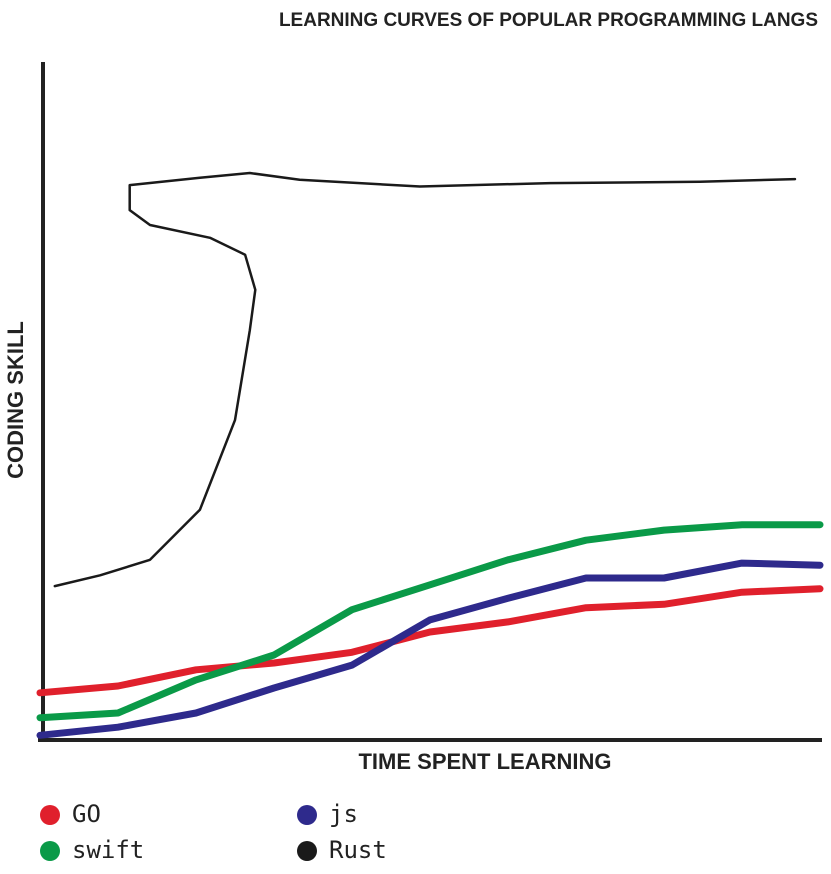 This screenshot has height=874, width=831. I want to click on x-axis-label: TIME SPENT LEARNING, so click(484, 761).